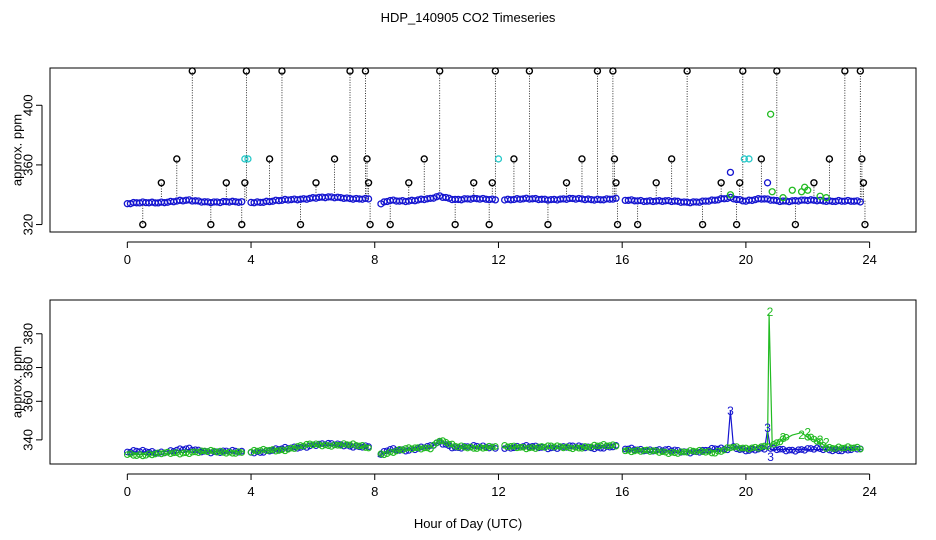 Image resolution: width=936 pixels, height=540 pixels. Describe the element at coordinates (28, 225) in the screenshot. I see `y-tick-label: 320` at that location.